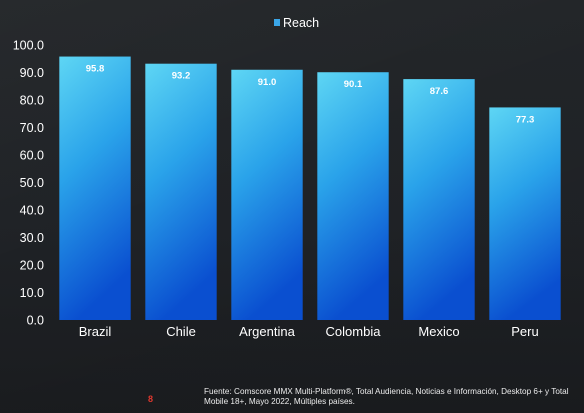 The height and width of the screenshot is (413, 584). I want to click on y-tick-label: 90.0, so click(32, 73).